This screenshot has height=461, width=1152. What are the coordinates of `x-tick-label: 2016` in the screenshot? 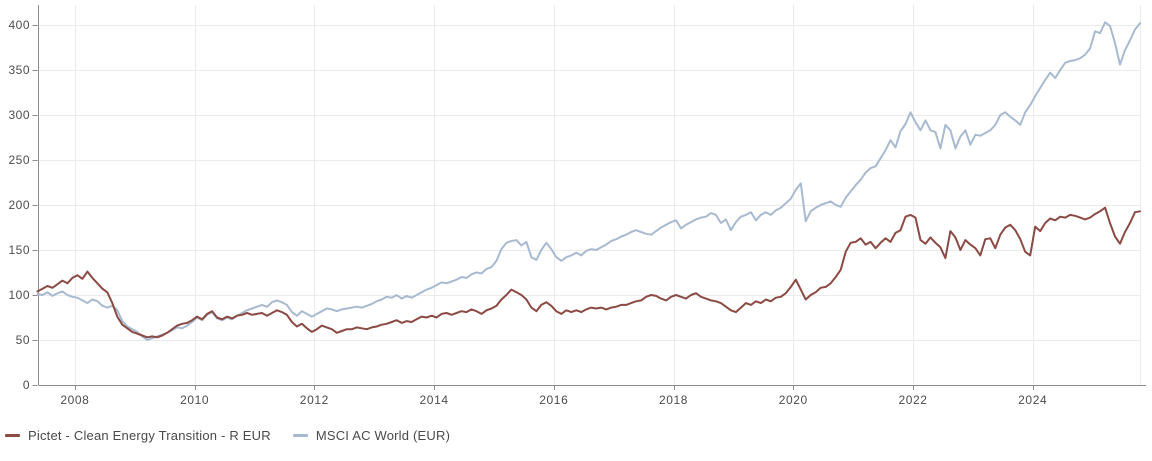 It's located at (553, 400).